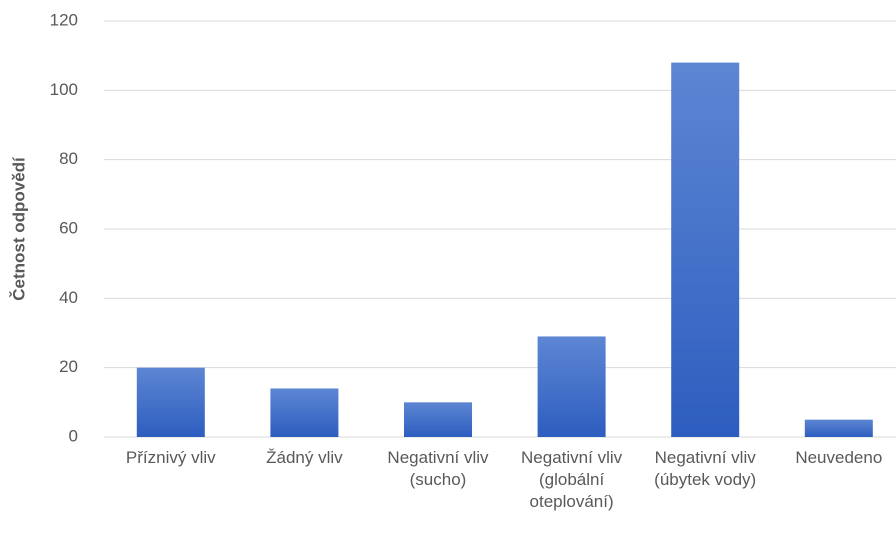  I want to click on x-tick-label: Příznivý vliv, so click(170, 457).